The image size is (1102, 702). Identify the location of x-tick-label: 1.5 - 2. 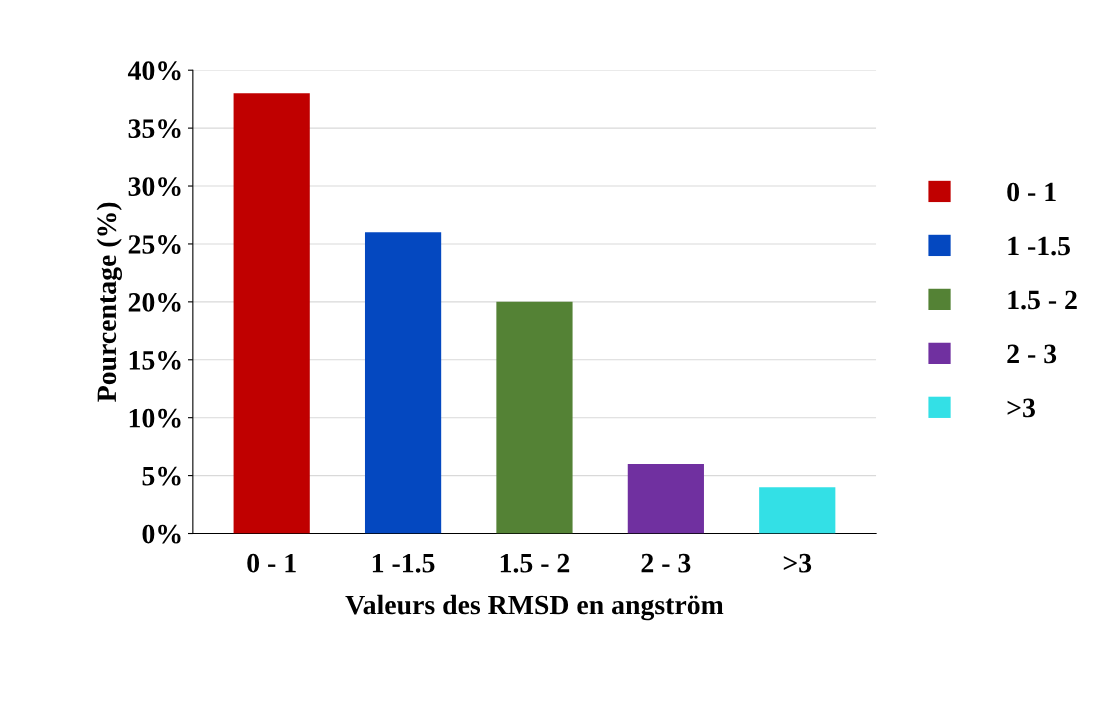
(535, 563).